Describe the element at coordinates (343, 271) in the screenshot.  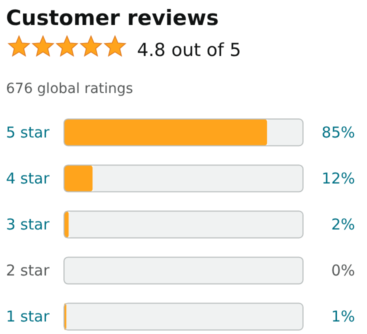
I see `data-label: 0%` at that location.